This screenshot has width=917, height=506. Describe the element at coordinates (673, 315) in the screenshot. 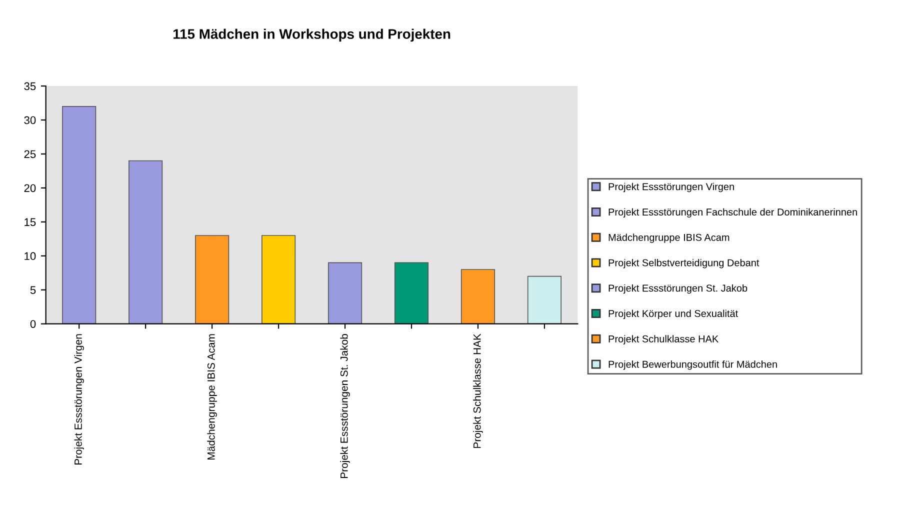

I see `legend-label: Projekt Körper und Sexualität` at that location.